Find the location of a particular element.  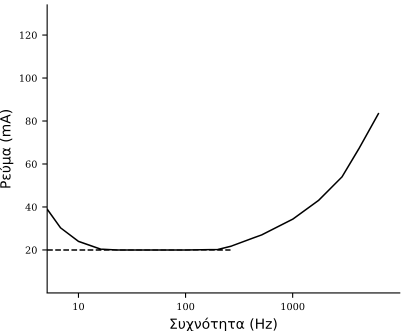

y-tick-label: 20 is located at coordinates (31, 250).